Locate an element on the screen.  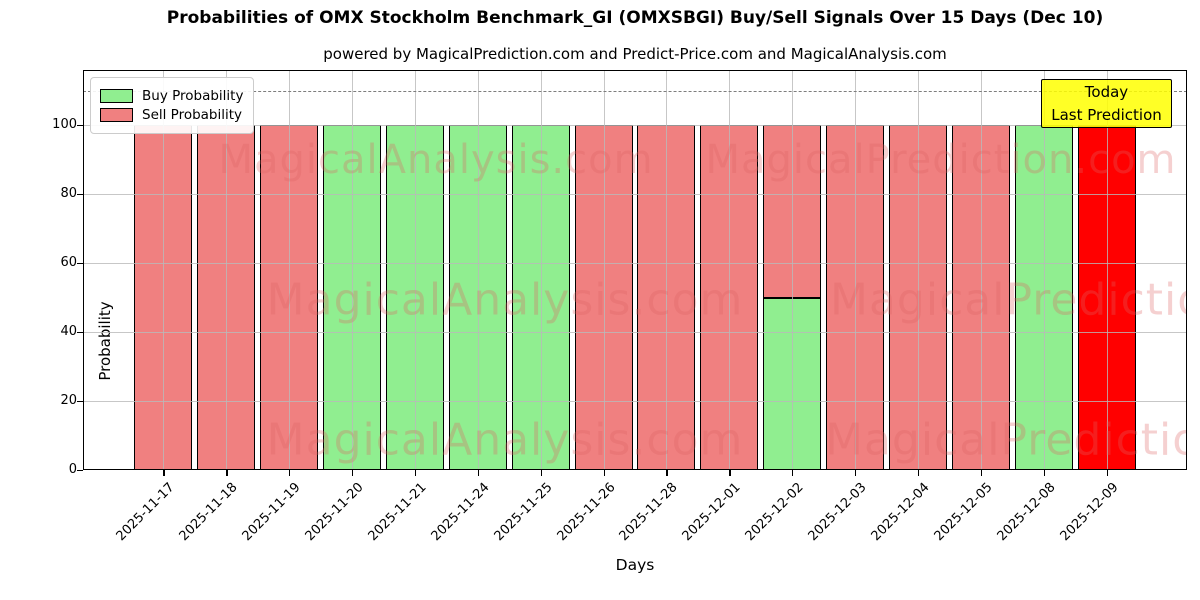
legend-item-buy: Buy Probability is located at coordinates (171, 96).